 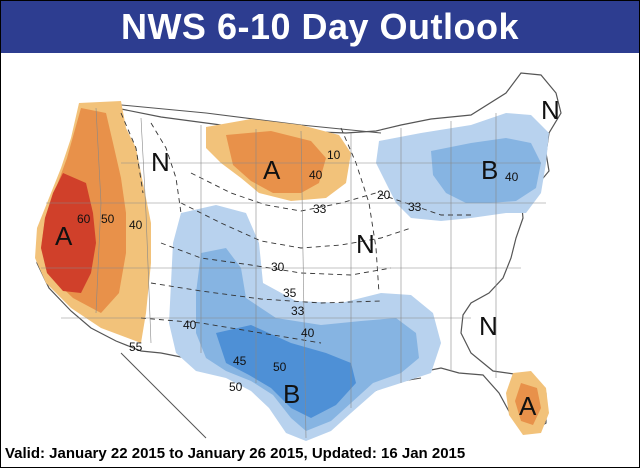 I want to click on plains-above-label: A, so click(x=272, y=170).